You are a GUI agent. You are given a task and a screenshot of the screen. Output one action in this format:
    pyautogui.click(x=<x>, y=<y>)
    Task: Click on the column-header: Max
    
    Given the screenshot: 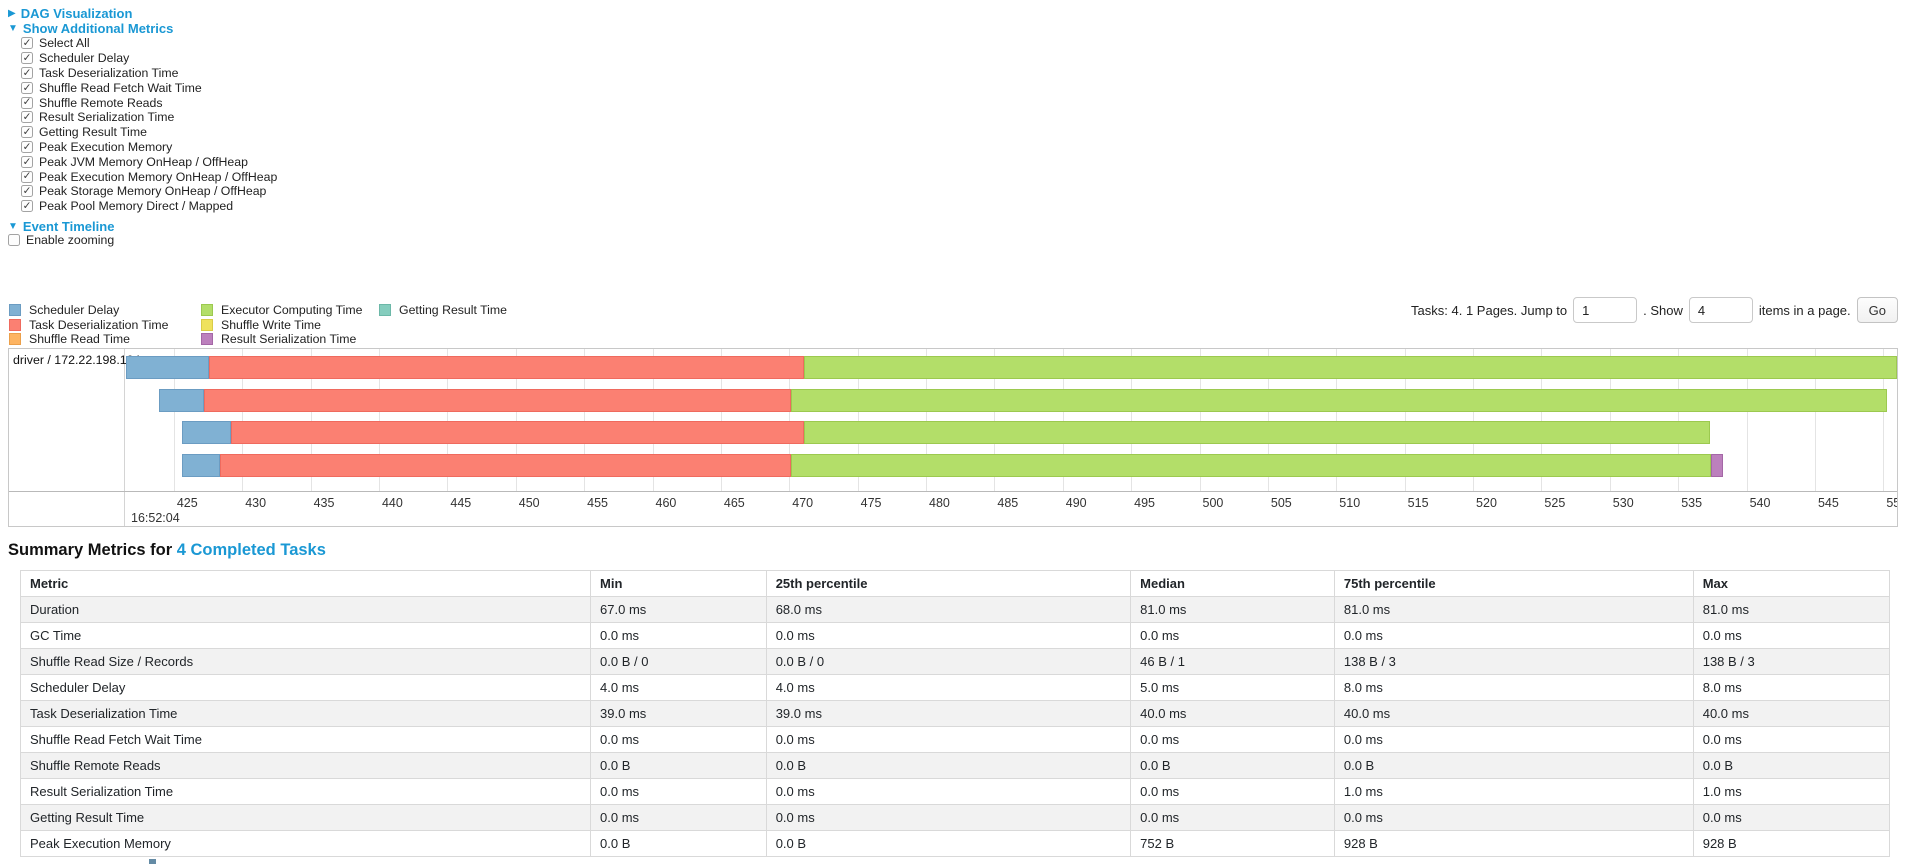 What is the action you would take?
    pyautogui.click(x=1791, y=583)
    